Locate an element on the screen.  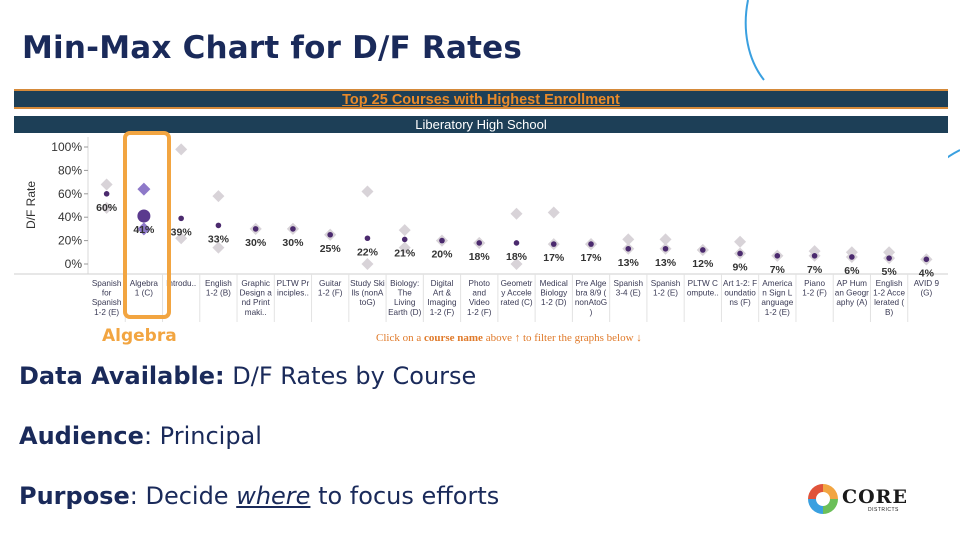
x-tick-label: English 1-2 (B) is located at coordinates (218, 288).